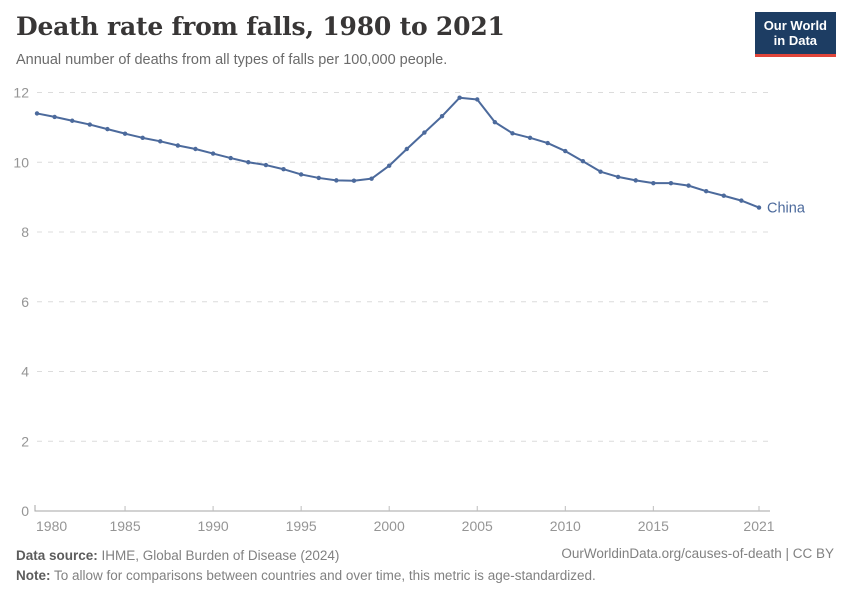 The width and height of the screenshot is (850, 600). What do you see at coordinates (33, 576) in the screenshot?
I see `footer-note-label: Note:` at bounding box center [33, 576].